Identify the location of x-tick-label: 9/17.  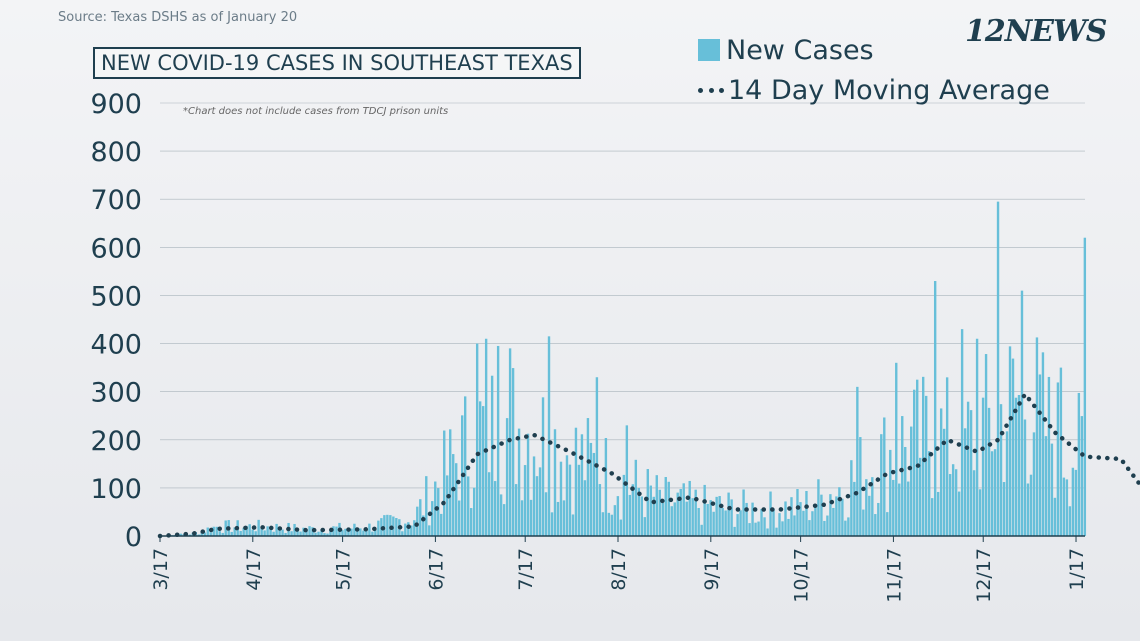
(712, 569).